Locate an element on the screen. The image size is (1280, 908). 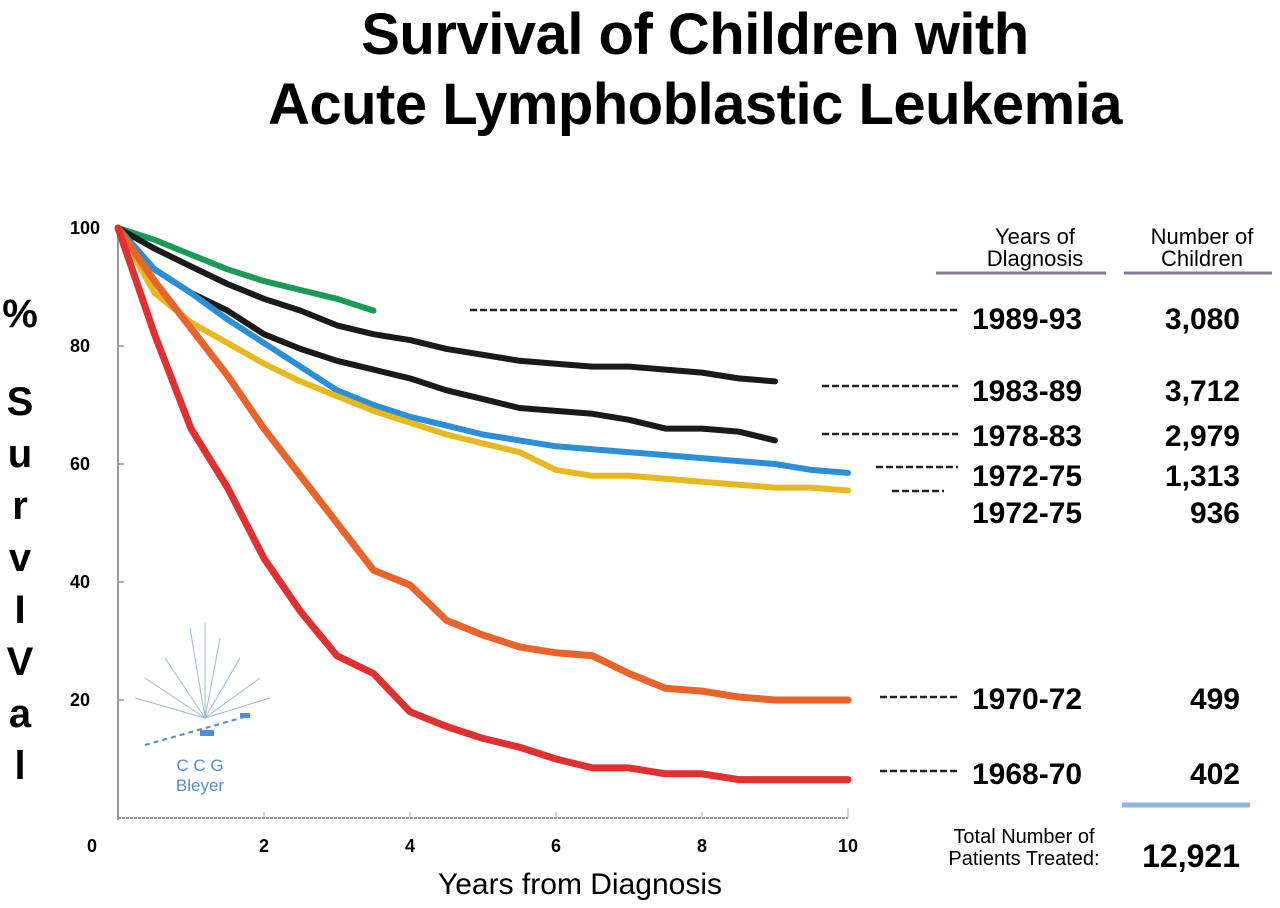
y-axis-label-letter: a is located at coordinates (20, 714).